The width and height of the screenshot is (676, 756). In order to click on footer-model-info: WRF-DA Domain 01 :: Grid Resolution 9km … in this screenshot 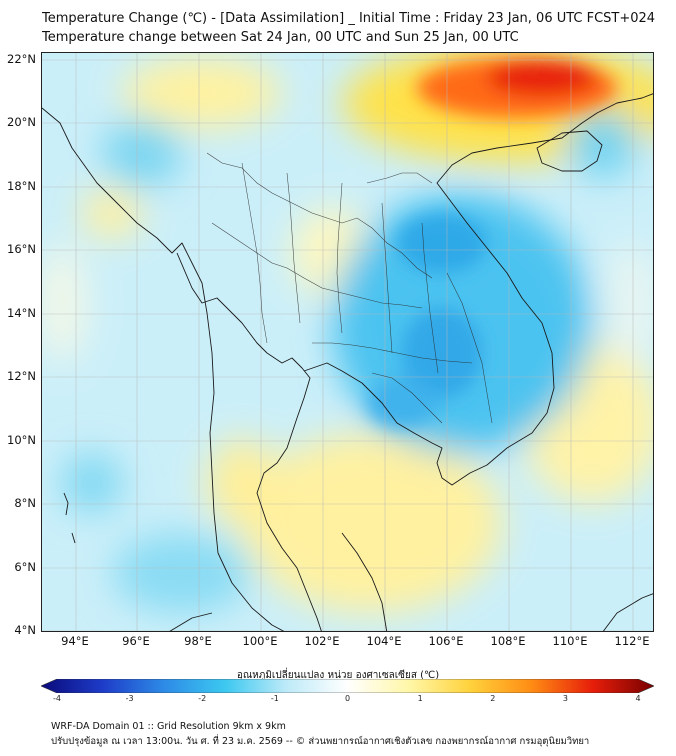, I will do `click(168, 726)`.